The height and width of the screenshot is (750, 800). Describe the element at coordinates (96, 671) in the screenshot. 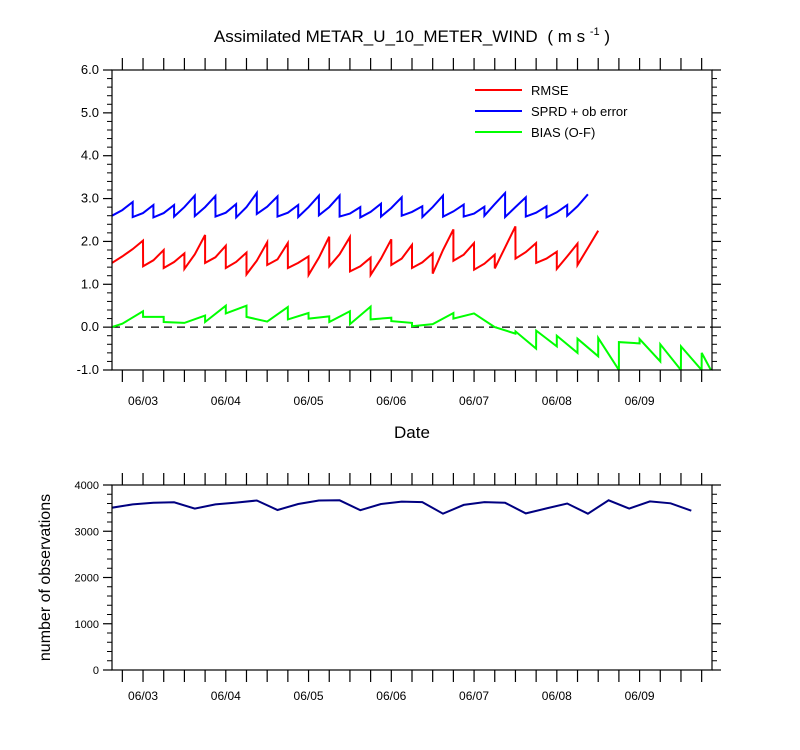

I see `y-tick-label: 0` at that location.